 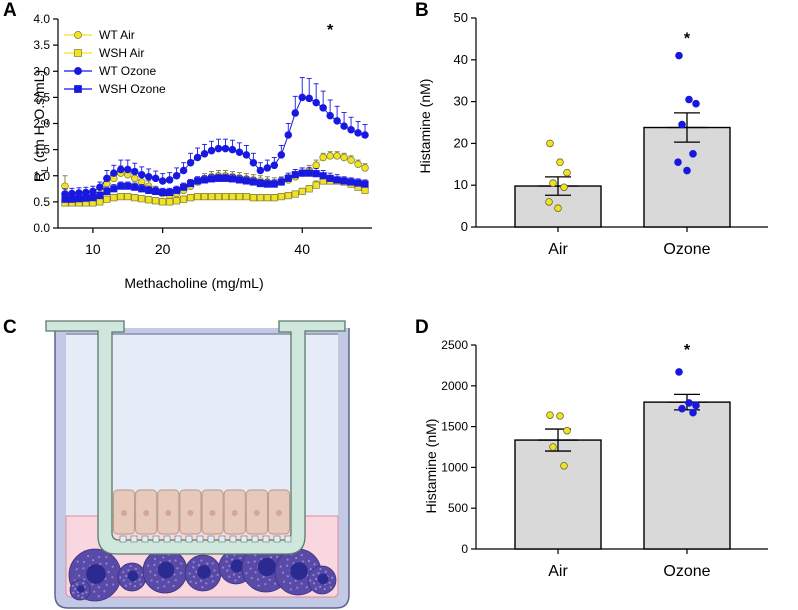 What do you see at coordinates (461, 142) in the screenshot?
I see `y-tick-label: 20` at bounding box center [461, 142].